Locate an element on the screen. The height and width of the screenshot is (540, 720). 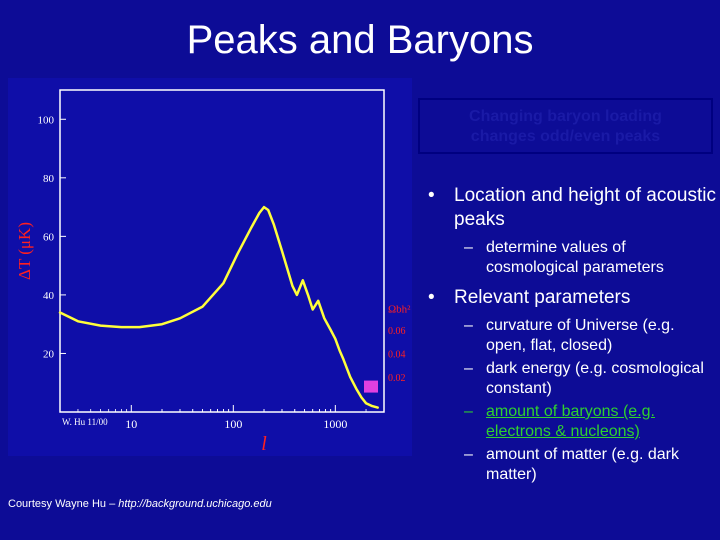
sub-bullet-text: amount of matter (e.g. dark matter) is located at coordinates (582, 464).